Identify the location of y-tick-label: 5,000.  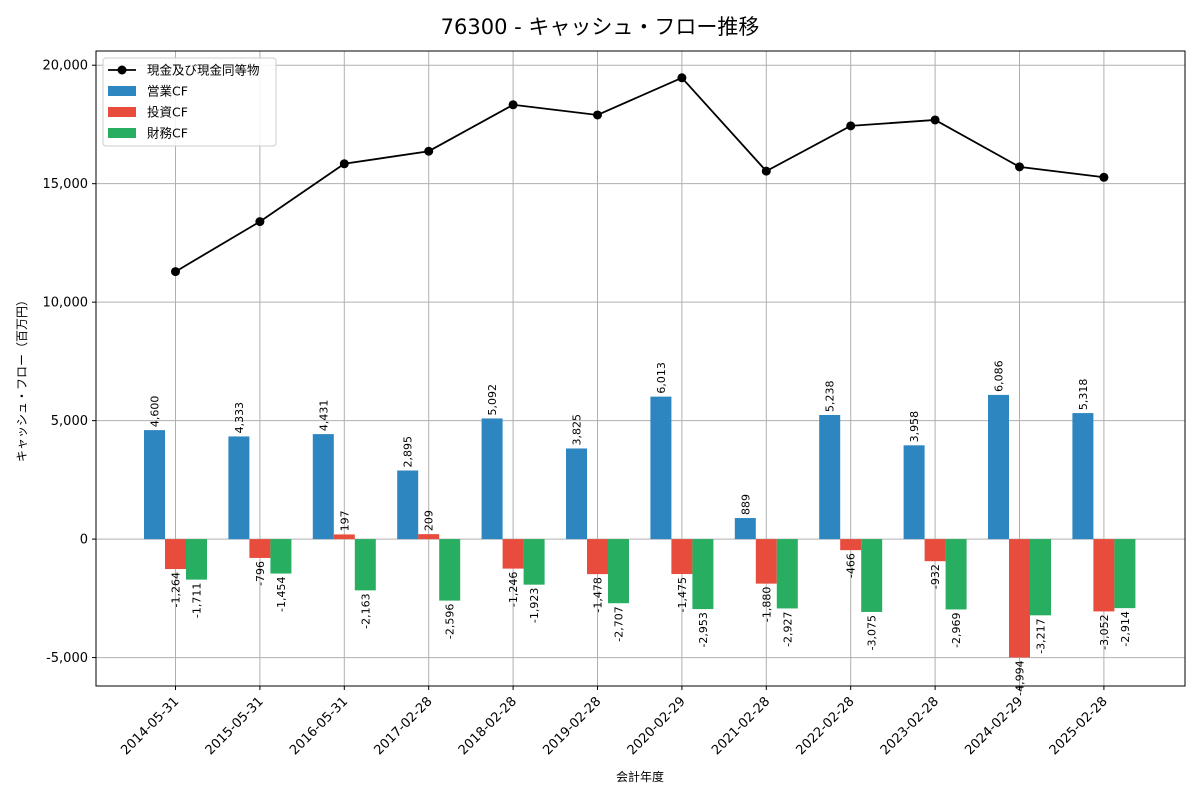
(69, 421).